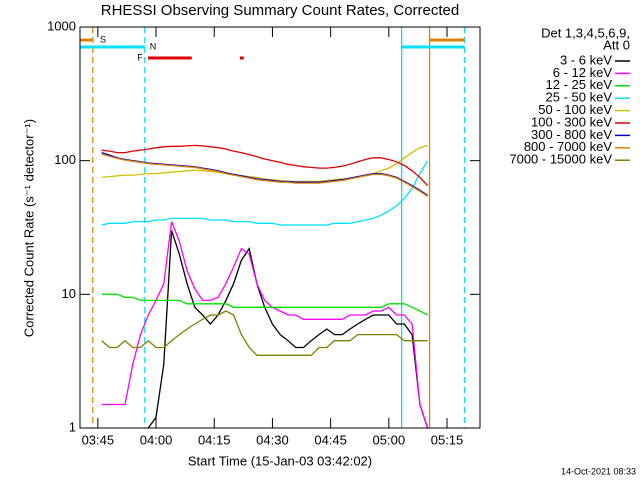  What do you see at coordinates (156, 439) in the screenshot?
I see `x-tick-label: 04:00` at bounding box center [156, 439].